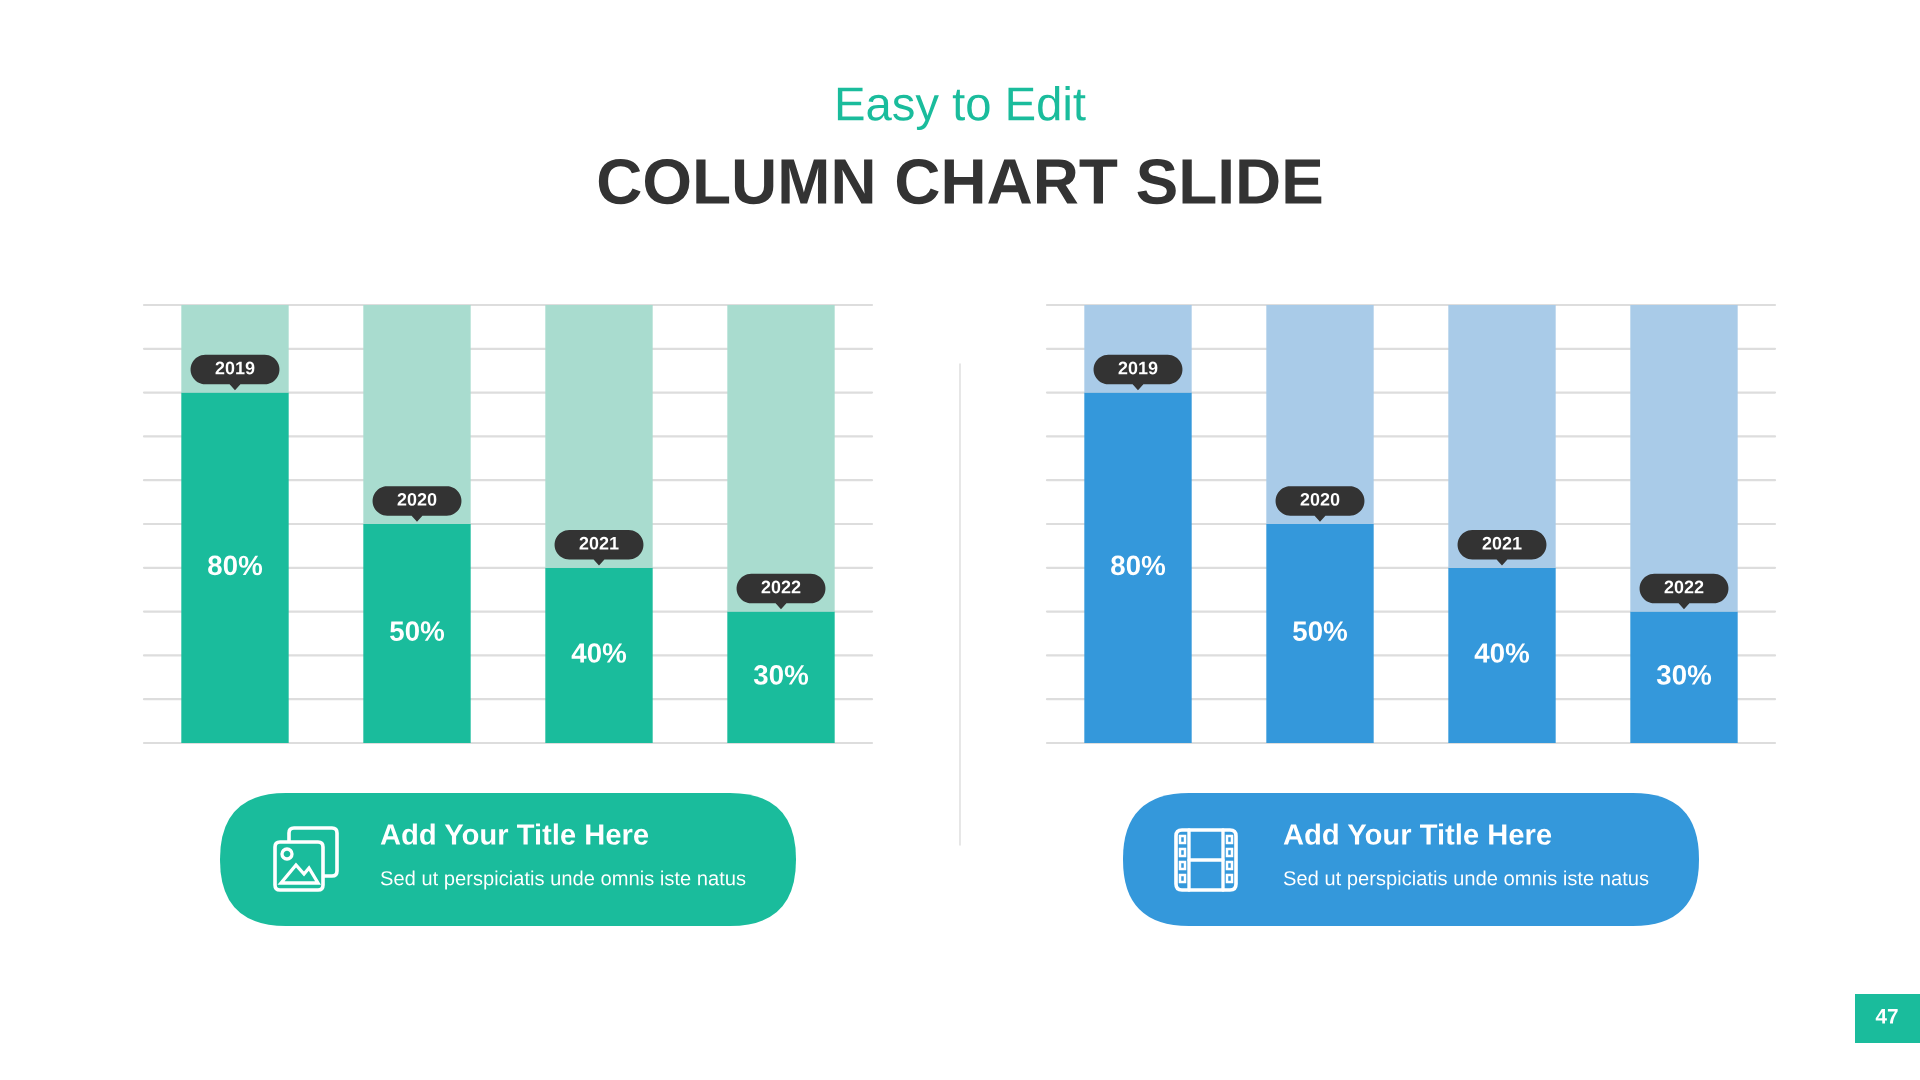 Image resolution: width=1920 pixels, height=1080 pixels. Describe the element at coordinates (961, 108) in the screenshot. I see `text: Easy to Edit` at that location.